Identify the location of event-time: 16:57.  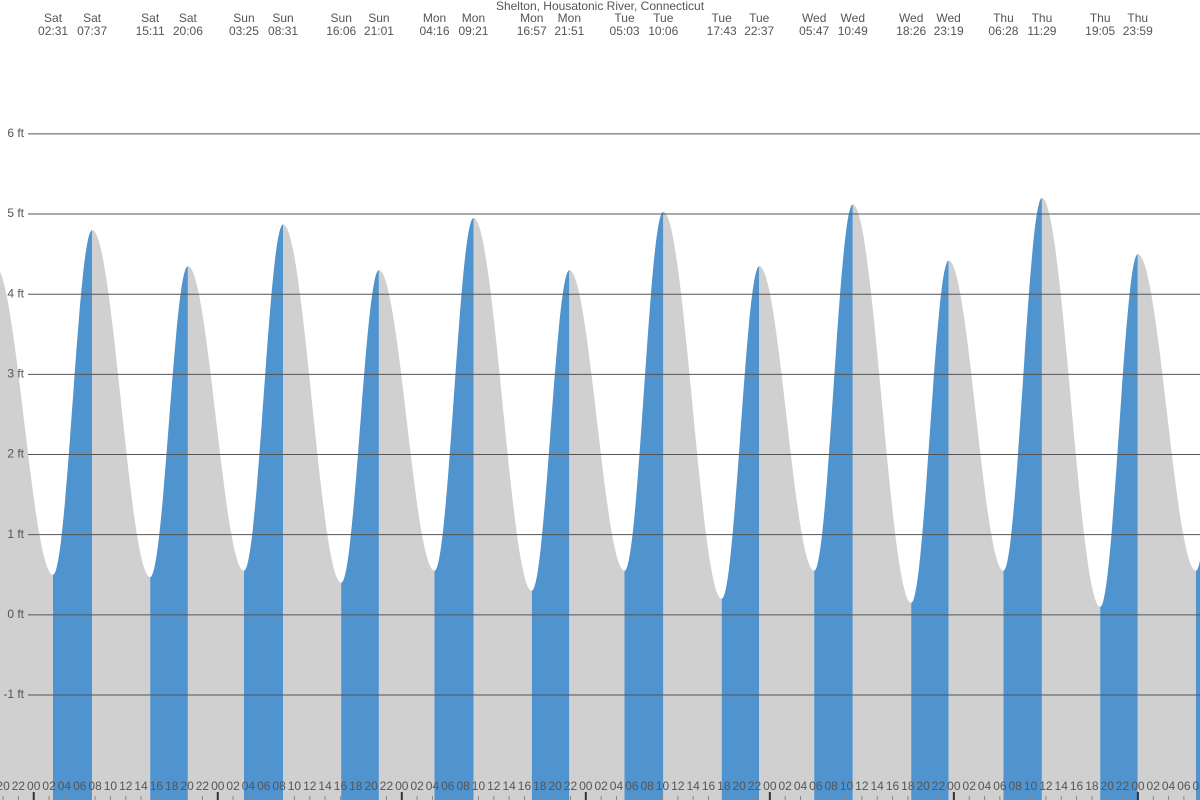
(532, 31).